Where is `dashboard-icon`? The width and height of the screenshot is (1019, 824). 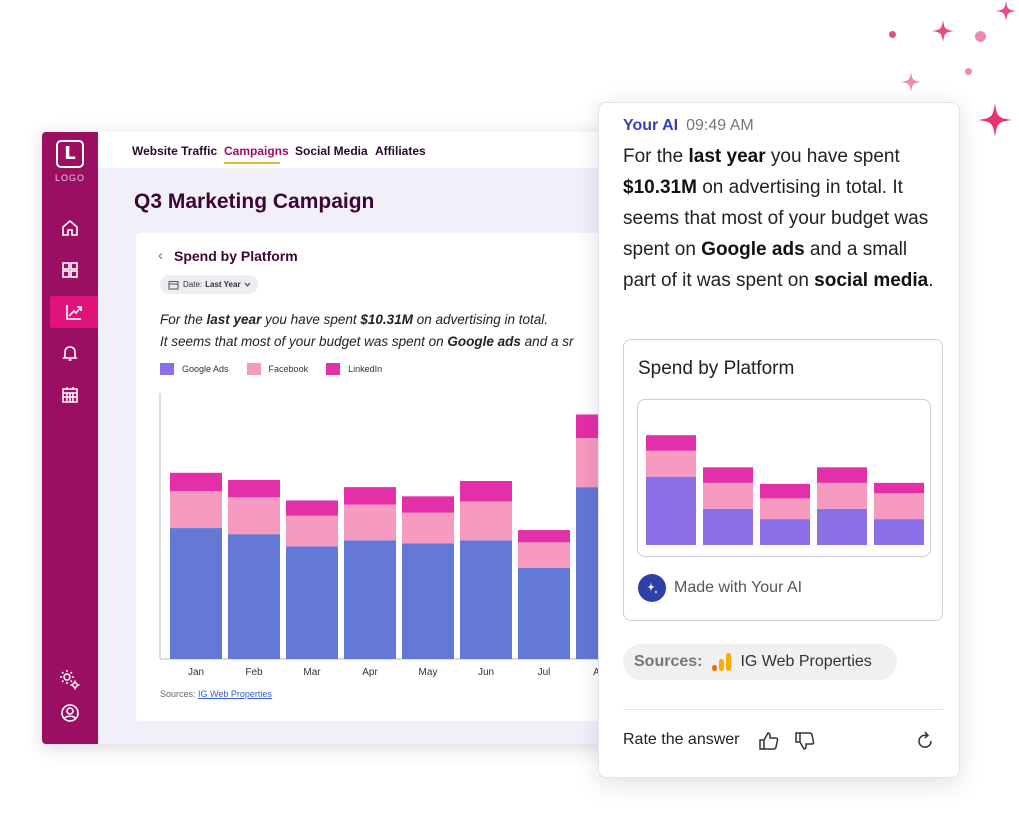
dashboard-icon is located at coordinates (70, 270).